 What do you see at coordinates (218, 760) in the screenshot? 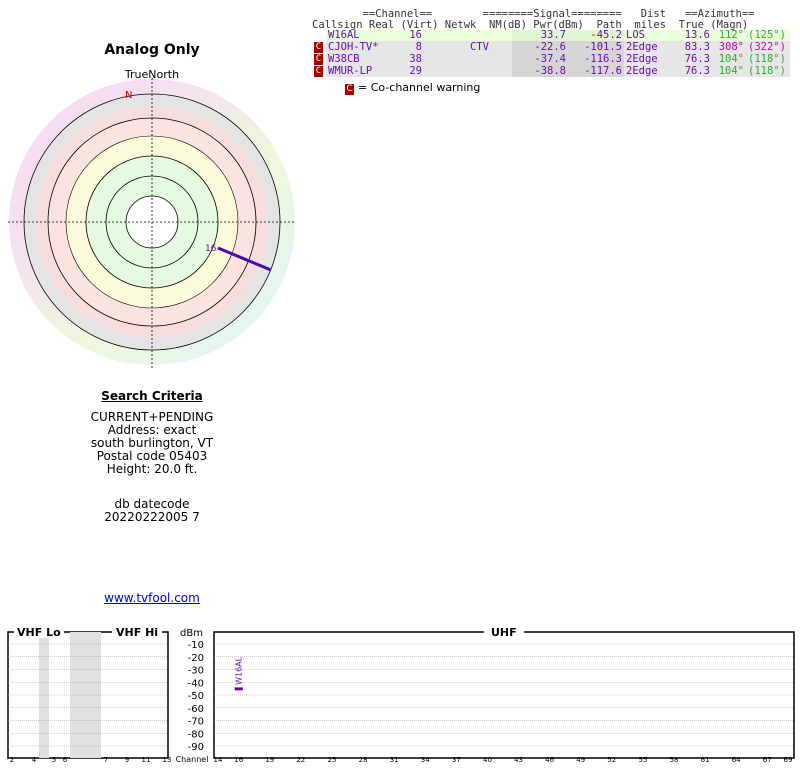
I see `channel-tick-label: 14` at bounding box center [218, 760].